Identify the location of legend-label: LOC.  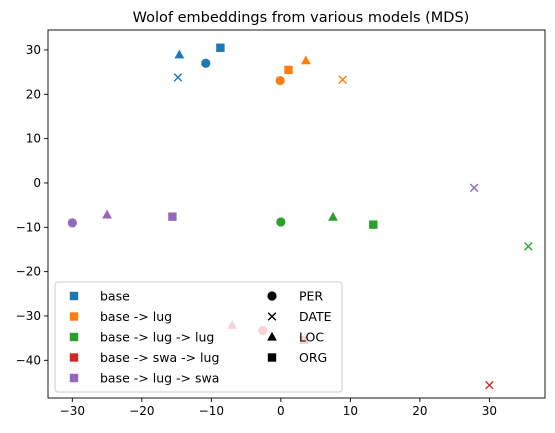
(311, 337).